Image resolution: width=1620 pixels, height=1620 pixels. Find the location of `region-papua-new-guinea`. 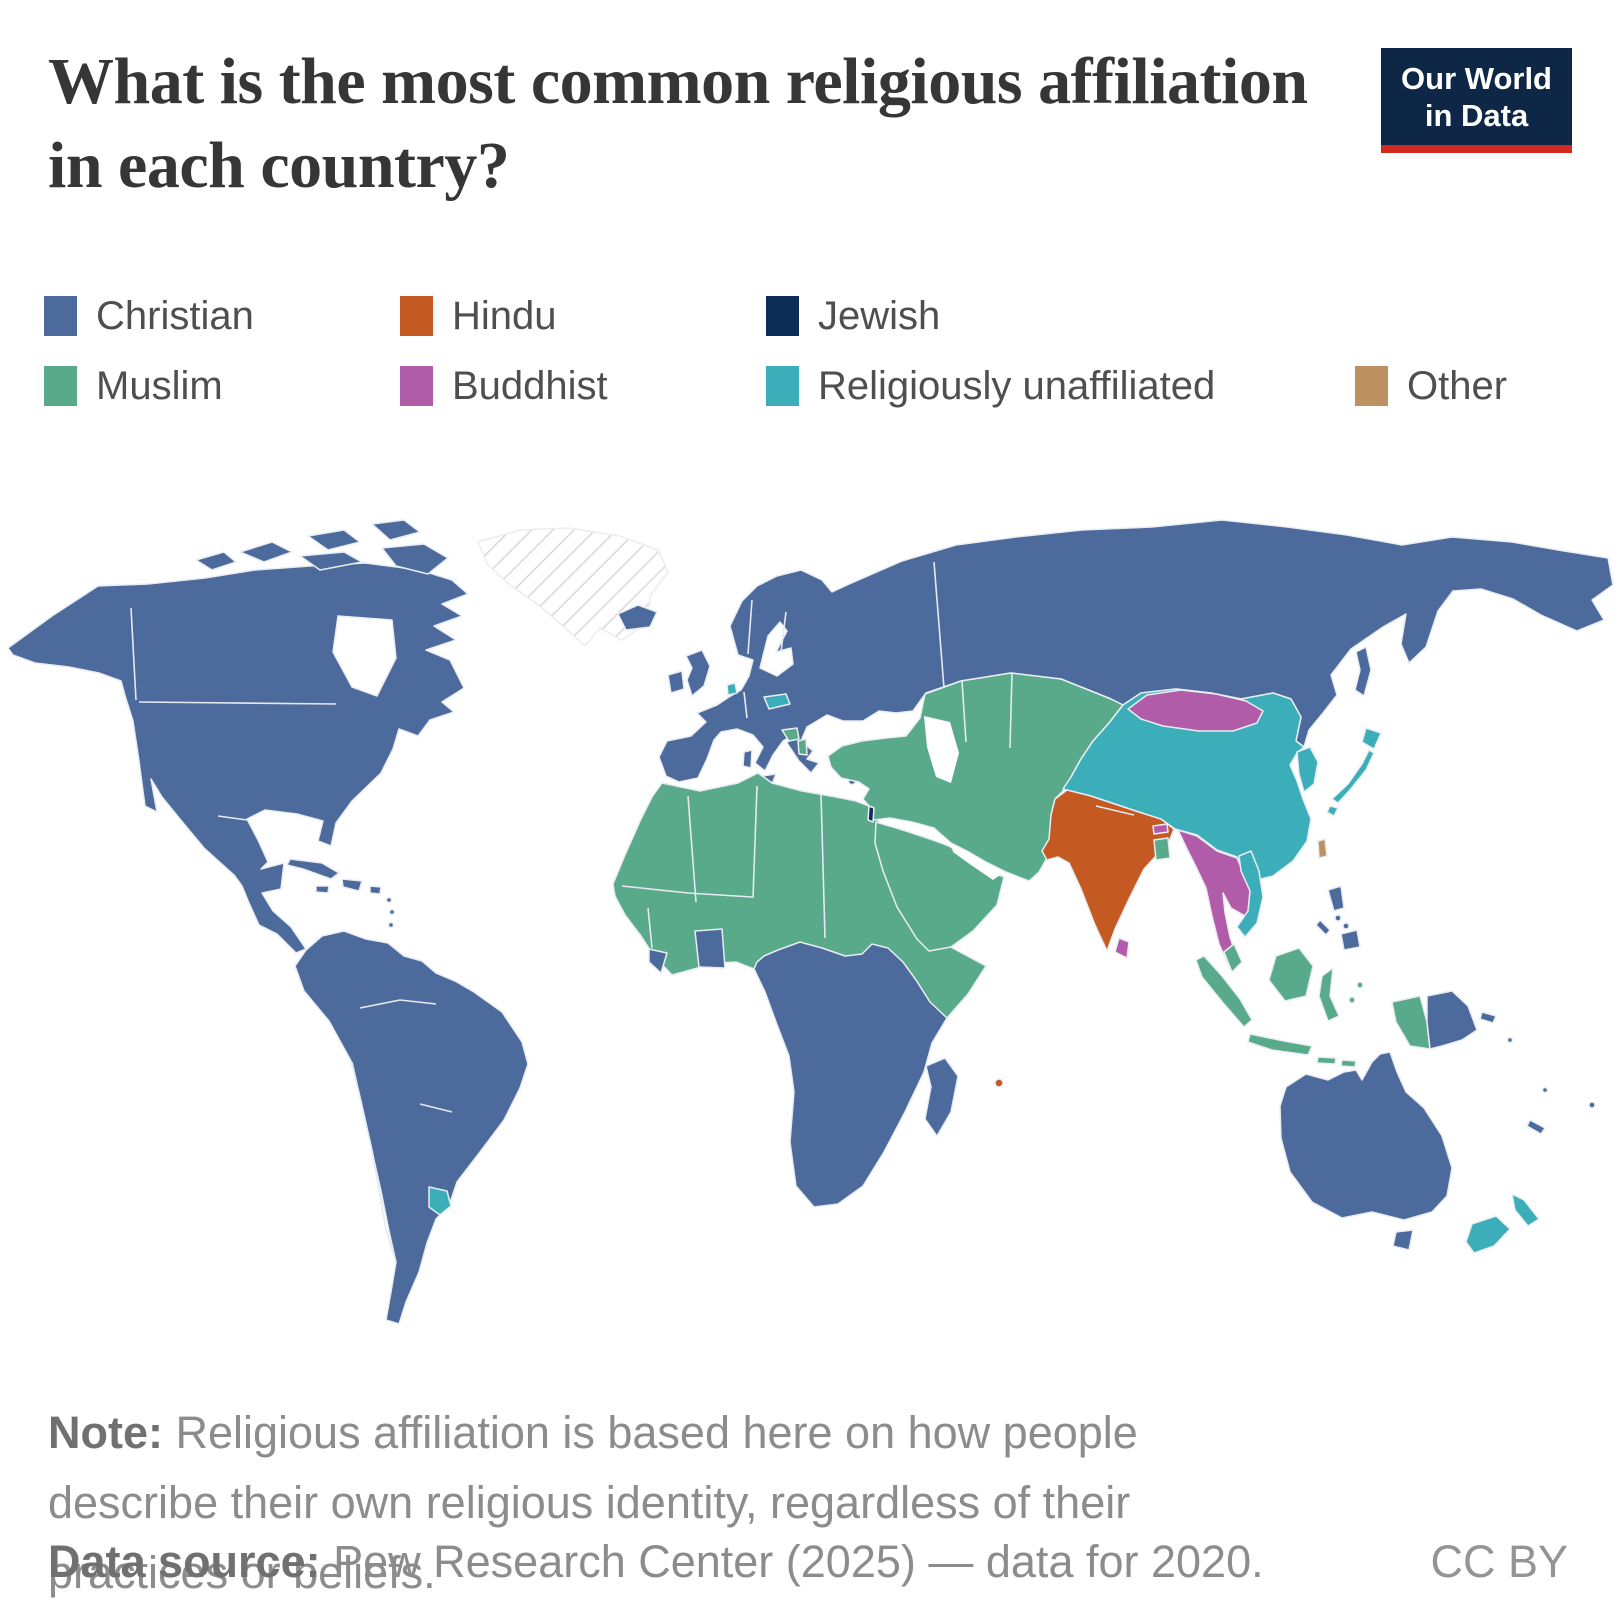

region-papua-new-guinea is located at coordinates (1461, 1020).